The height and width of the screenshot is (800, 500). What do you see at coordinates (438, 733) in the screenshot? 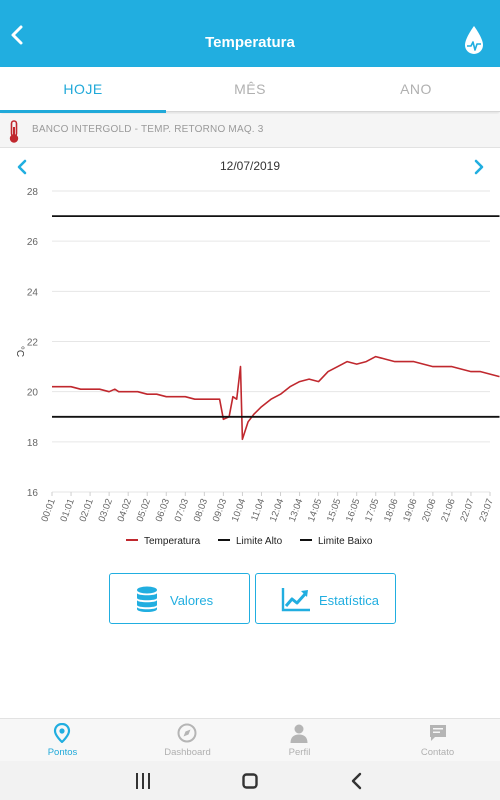
I see `chat-icon` at bounding box center [438, 733].